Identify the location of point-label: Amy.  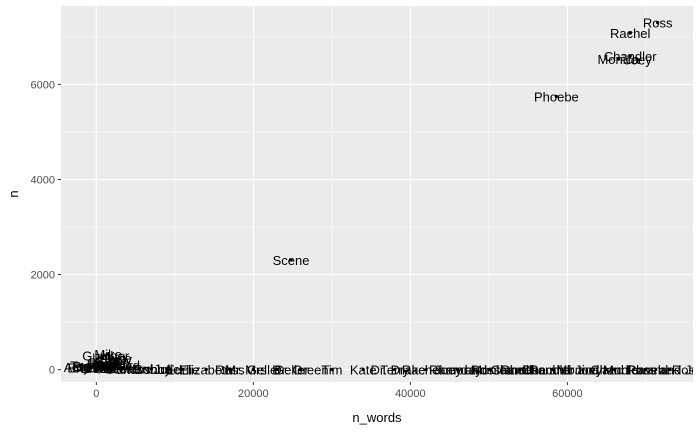
(77, 367).